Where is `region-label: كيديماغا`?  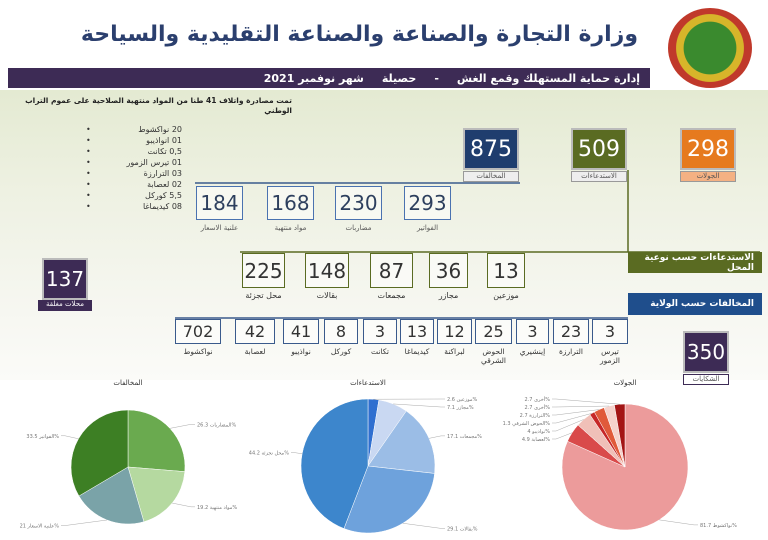
region-label: كيديماغا is located at coordinates (417, 351).